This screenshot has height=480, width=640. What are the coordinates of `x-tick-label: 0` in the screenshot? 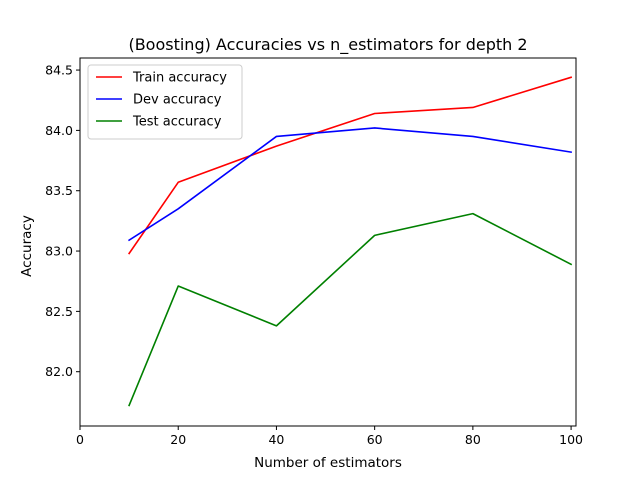 It's located at (80, 439).